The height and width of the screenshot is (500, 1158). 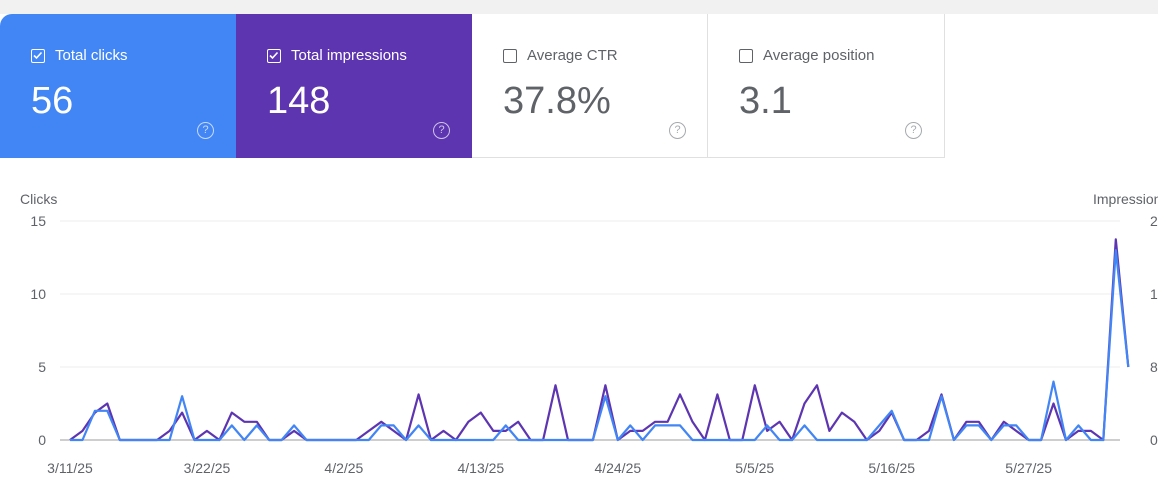 What do you see at coordinates (38, 294) in the screenshot?
I see `left-tick-label: 10` at bounding box center [38, 294].